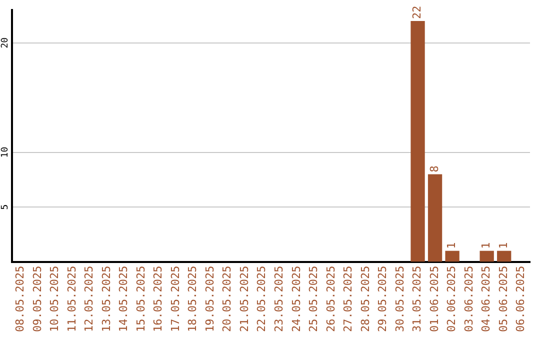  I want to click on x-tick-label: 21.05.2025, so click(244, 299).